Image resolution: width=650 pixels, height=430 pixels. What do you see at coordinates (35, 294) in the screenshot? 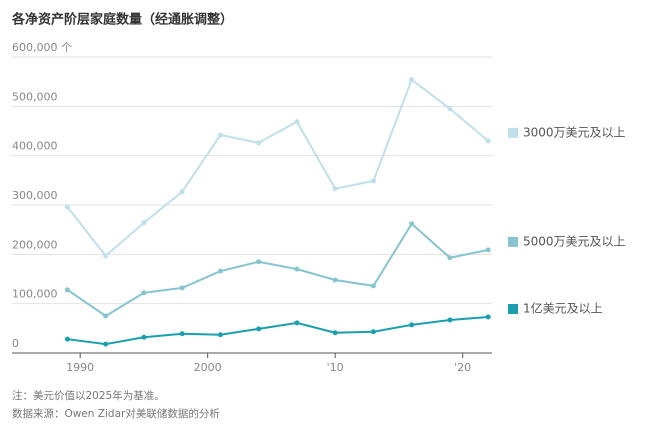
I see `y-tick-label: 100,000` at bounding box center [35, 294].